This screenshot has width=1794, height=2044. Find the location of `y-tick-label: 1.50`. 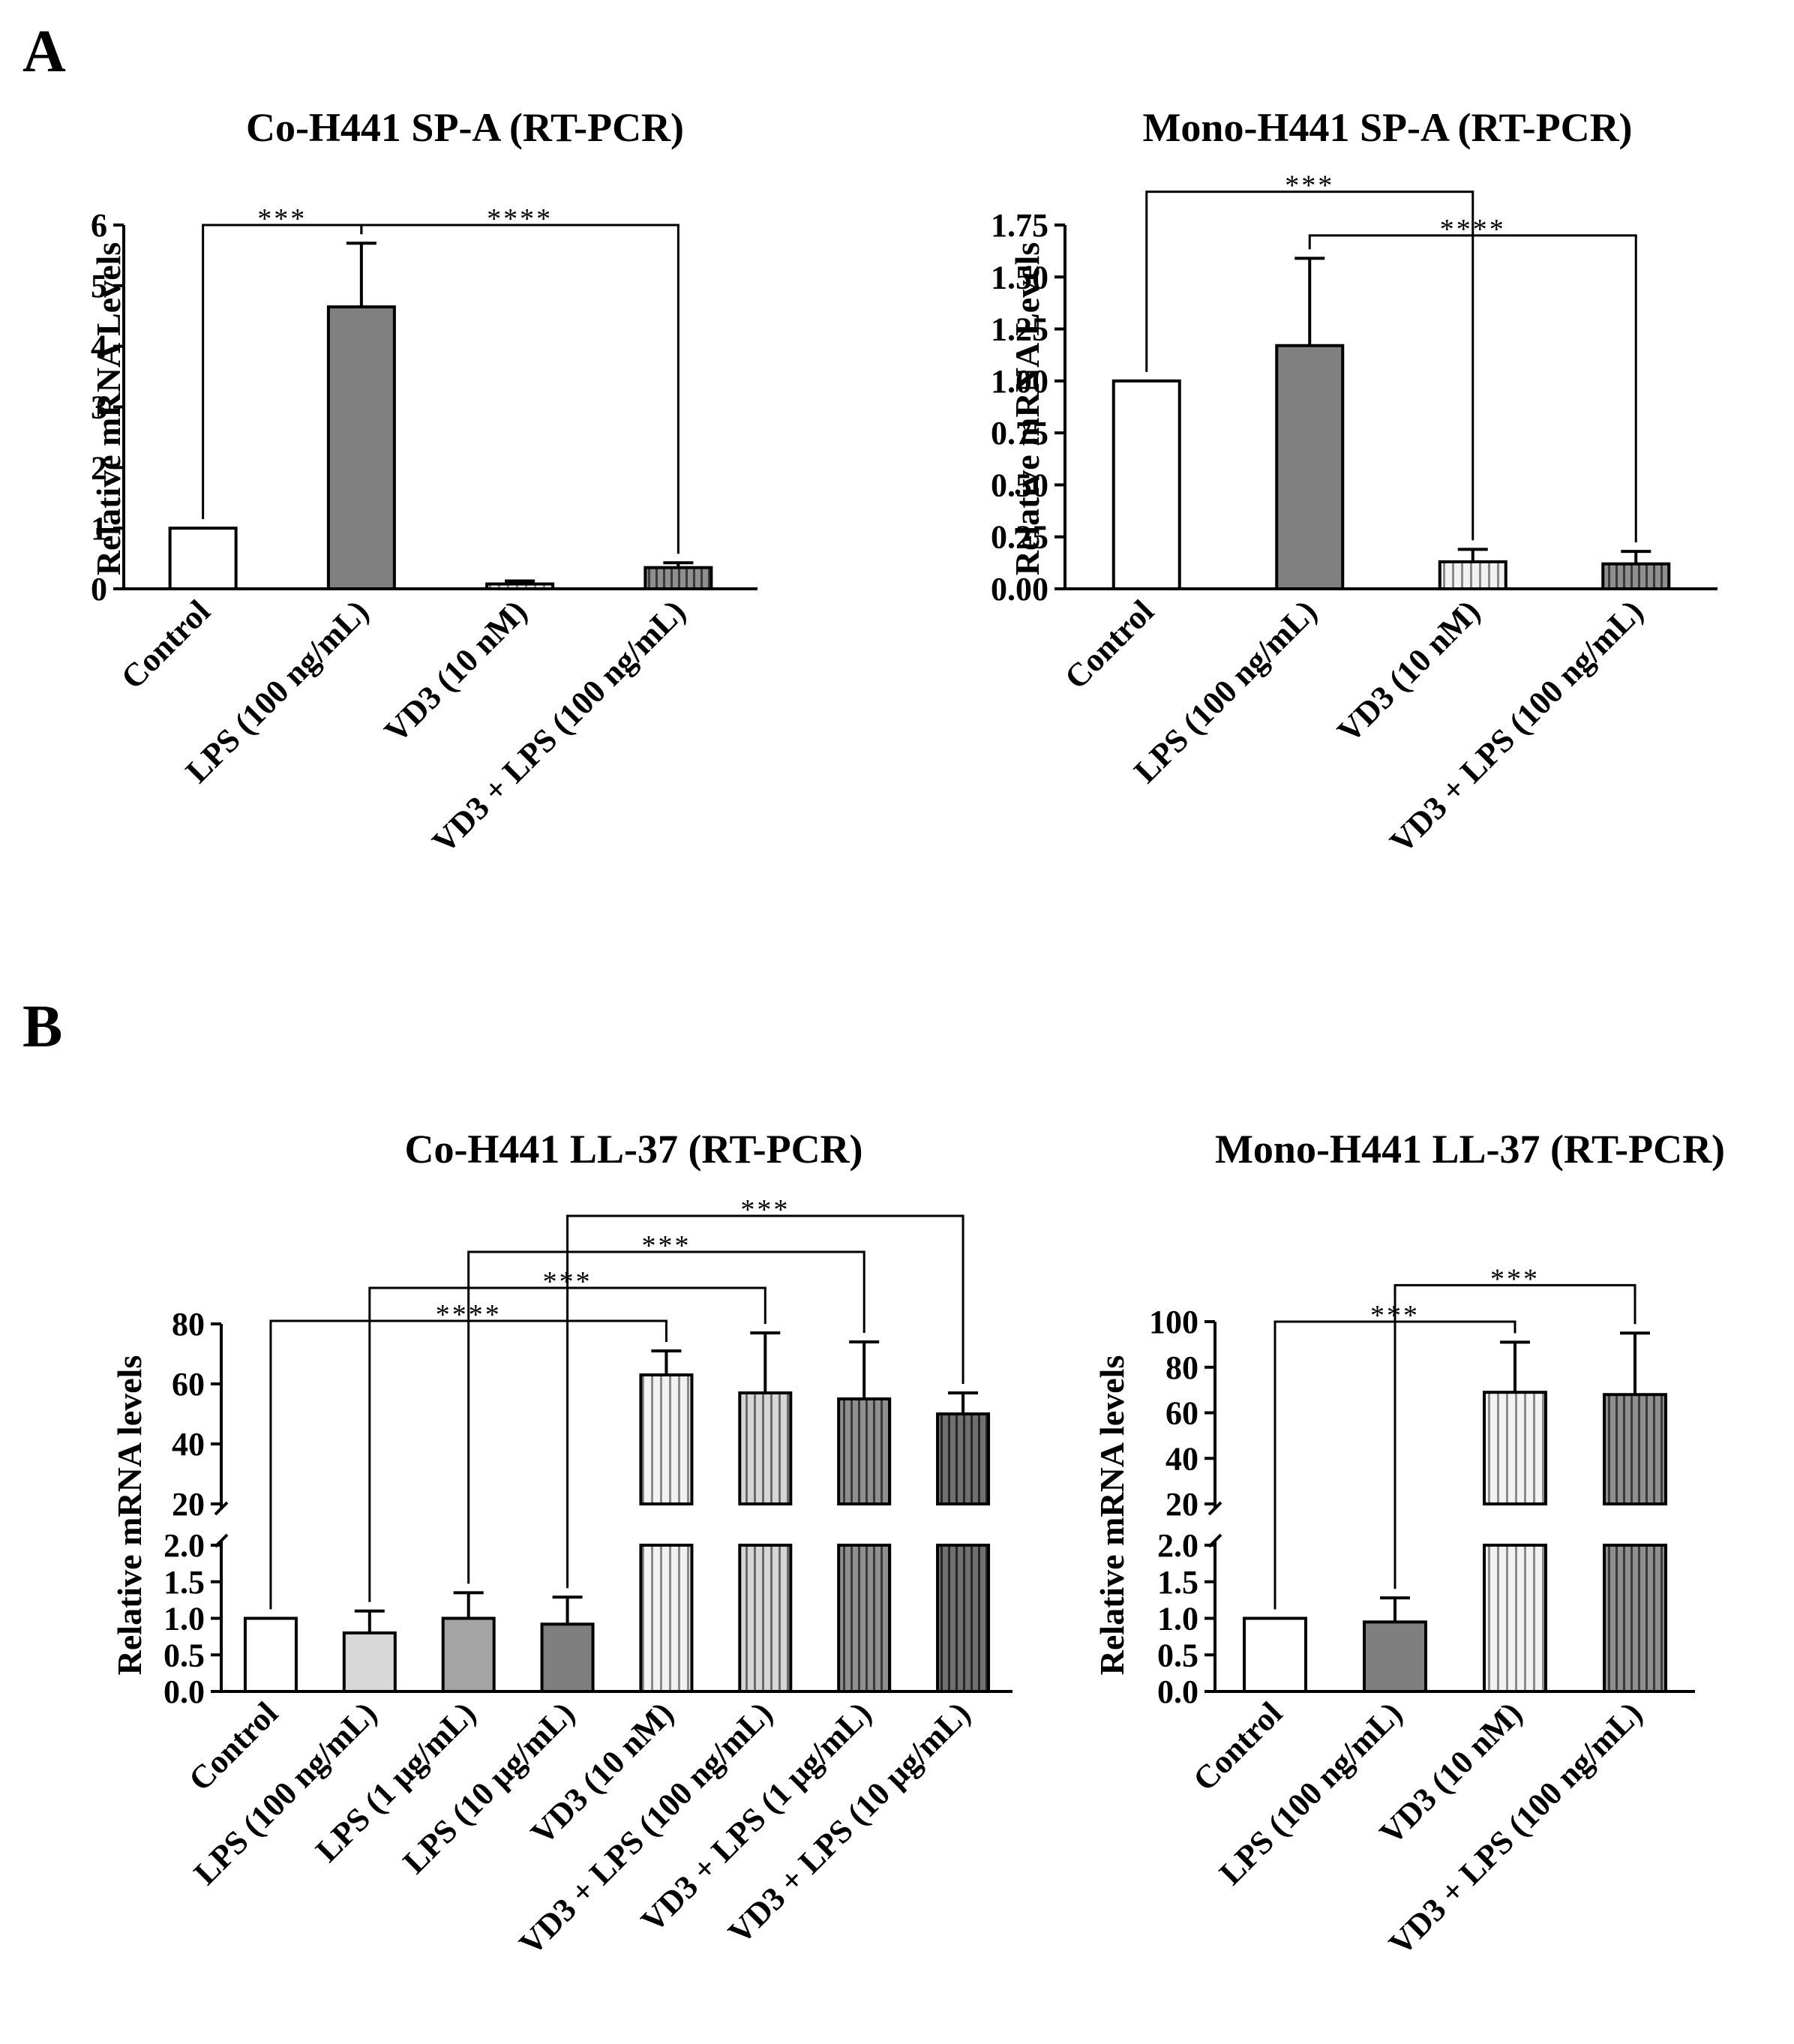

y-tick-label: 1.50 is located at coordinates (1019, 278).